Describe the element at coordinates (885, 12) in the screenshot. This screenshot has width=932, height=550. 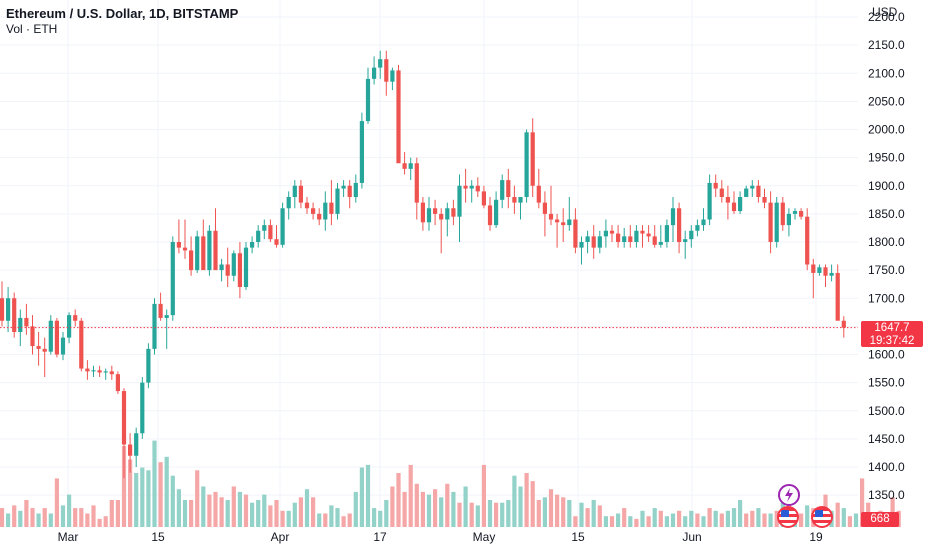
I see `currency-label: USD` at that location.